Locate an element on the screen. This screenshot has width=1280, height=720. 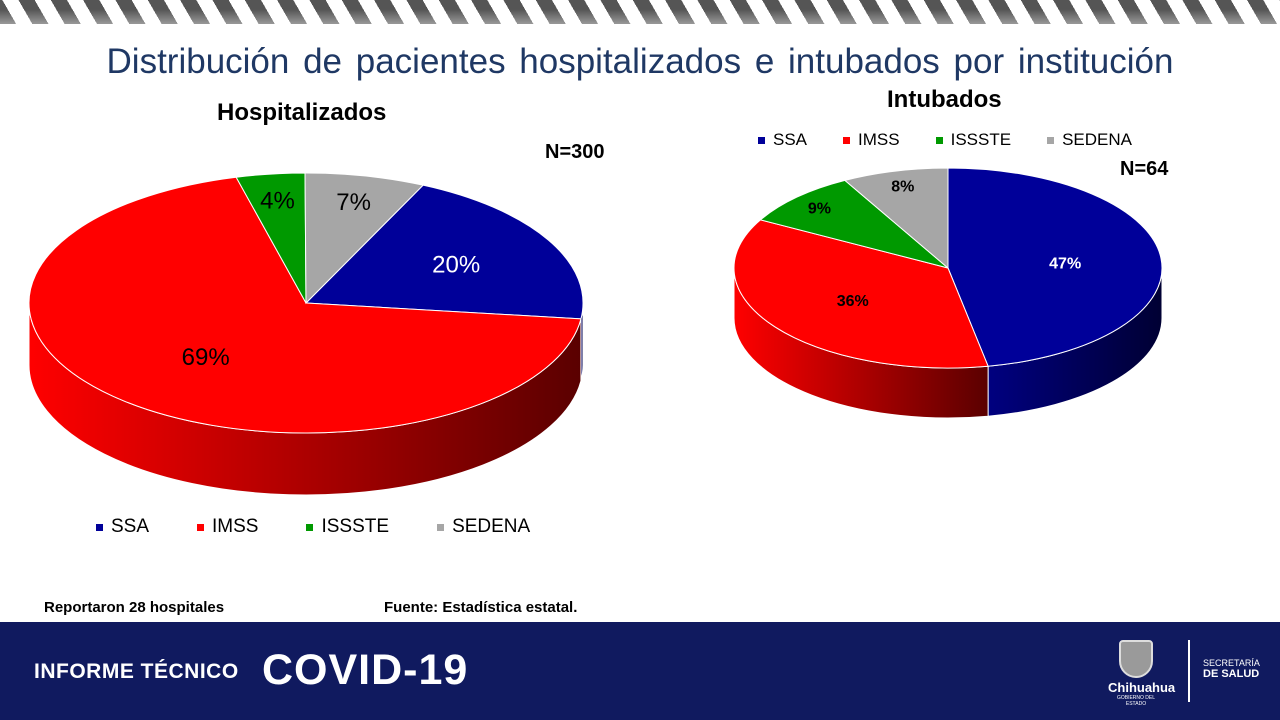
pie-slice-issste is located at coordinates (854, 224).